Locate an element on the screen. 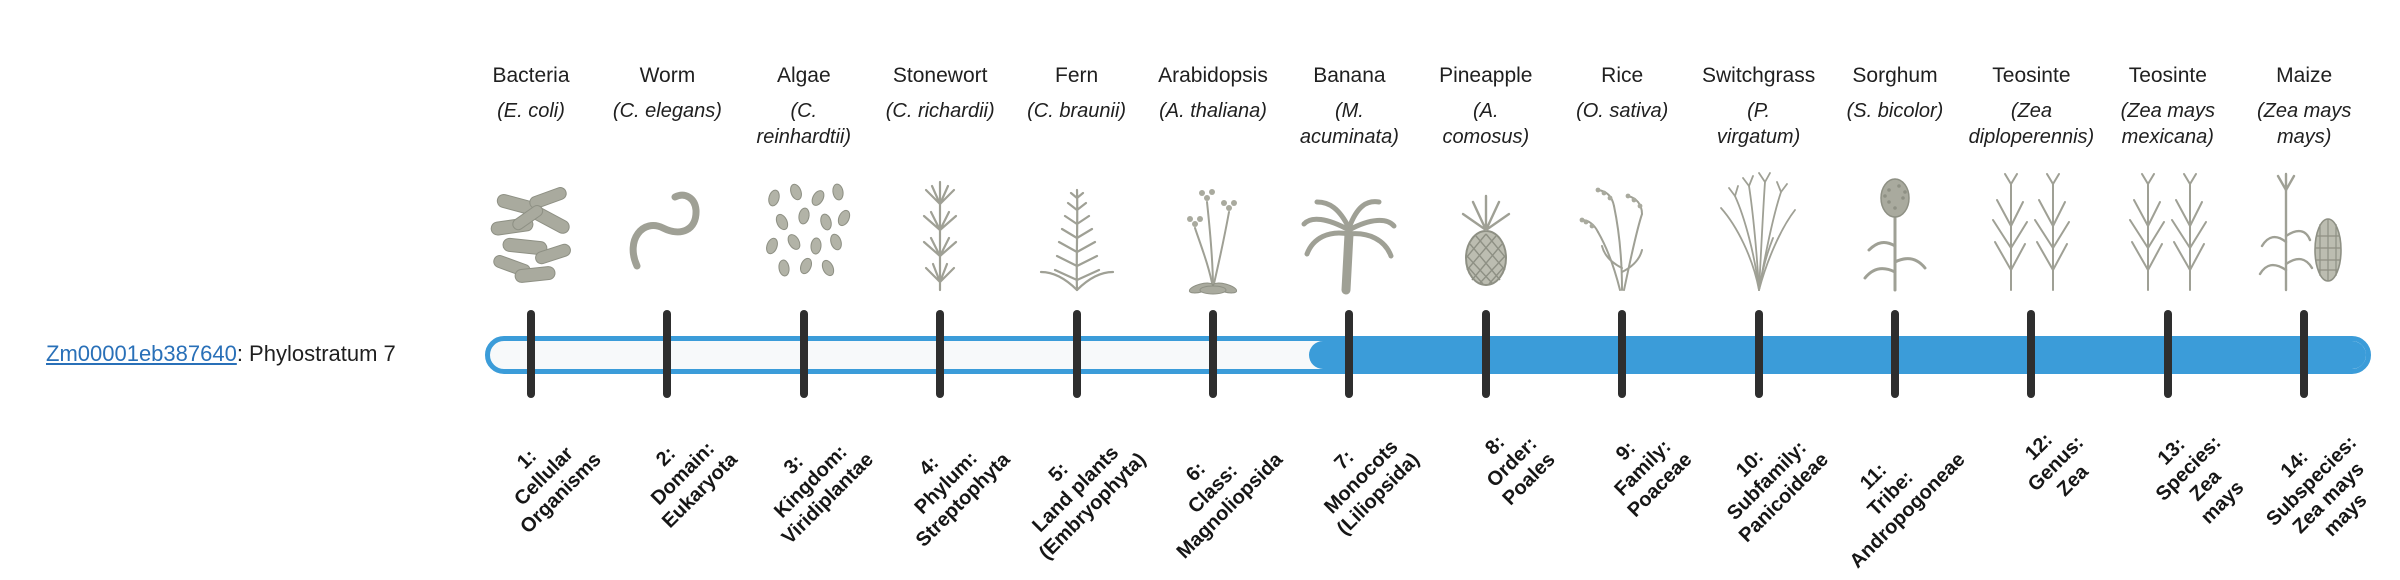 This screenshot has height=580, width=2400. gene-phylostratum-text: : Phylostratum 7 is located at coordinates (316, 353).